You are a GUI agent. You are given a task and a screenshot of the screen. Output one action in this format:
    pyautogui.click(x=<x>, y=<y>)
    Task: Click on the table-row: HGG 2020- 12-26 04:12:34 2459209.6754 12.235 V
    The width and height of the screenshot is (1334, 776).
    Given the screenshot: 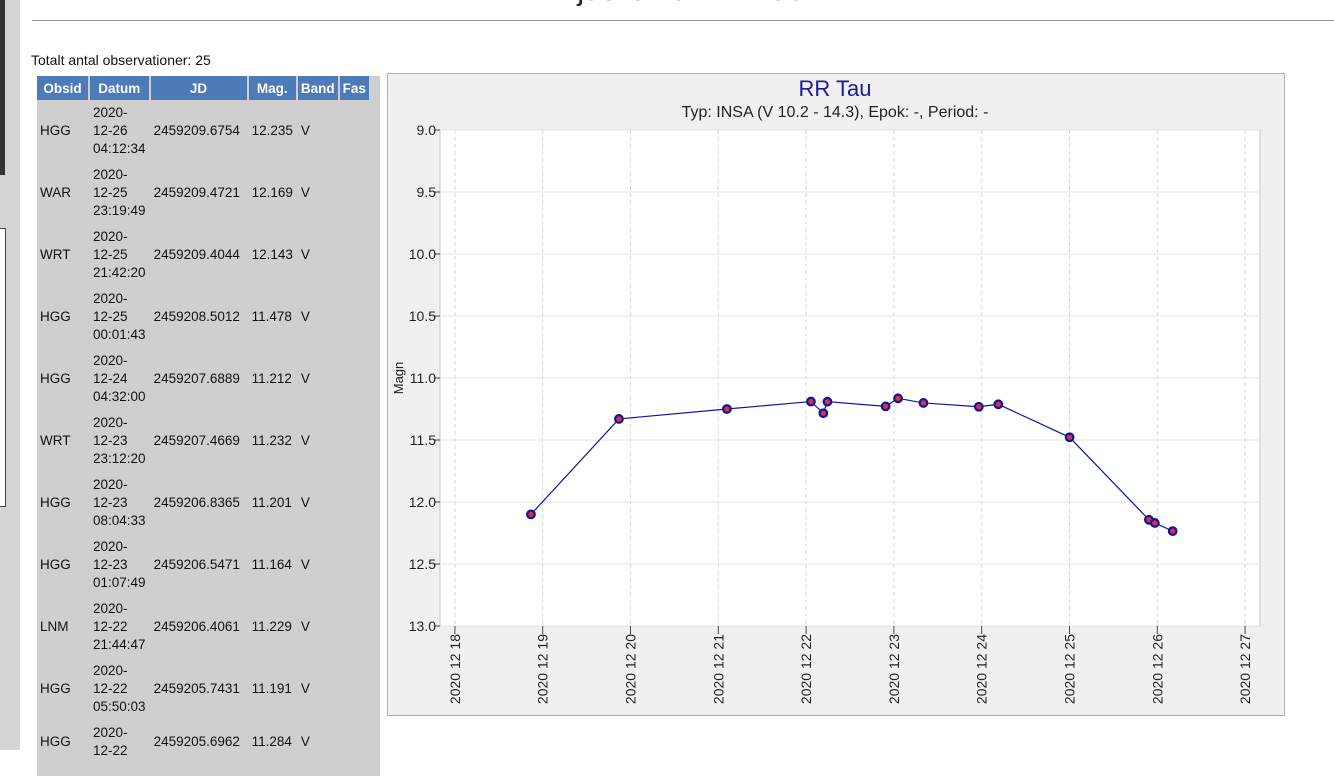 What is the action you would take?
    pyautogui.click(x=203, y=131)
    